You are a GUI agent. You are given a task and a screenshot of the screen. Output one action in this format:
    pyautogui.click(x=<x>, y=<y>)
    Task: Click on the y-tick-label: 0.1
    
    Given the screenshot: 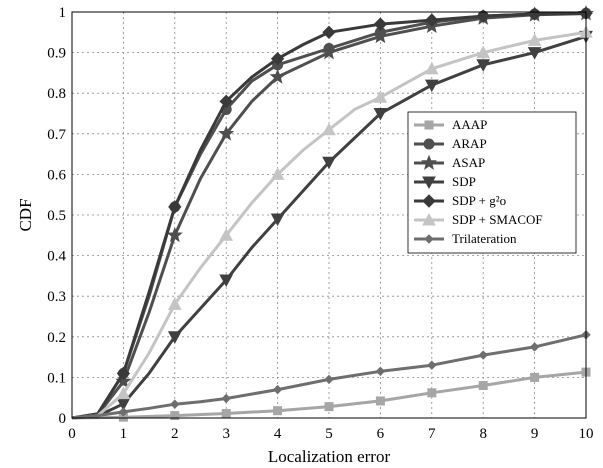 What is the action you would take?
    pyautogui.click(x=56, y=378)
    